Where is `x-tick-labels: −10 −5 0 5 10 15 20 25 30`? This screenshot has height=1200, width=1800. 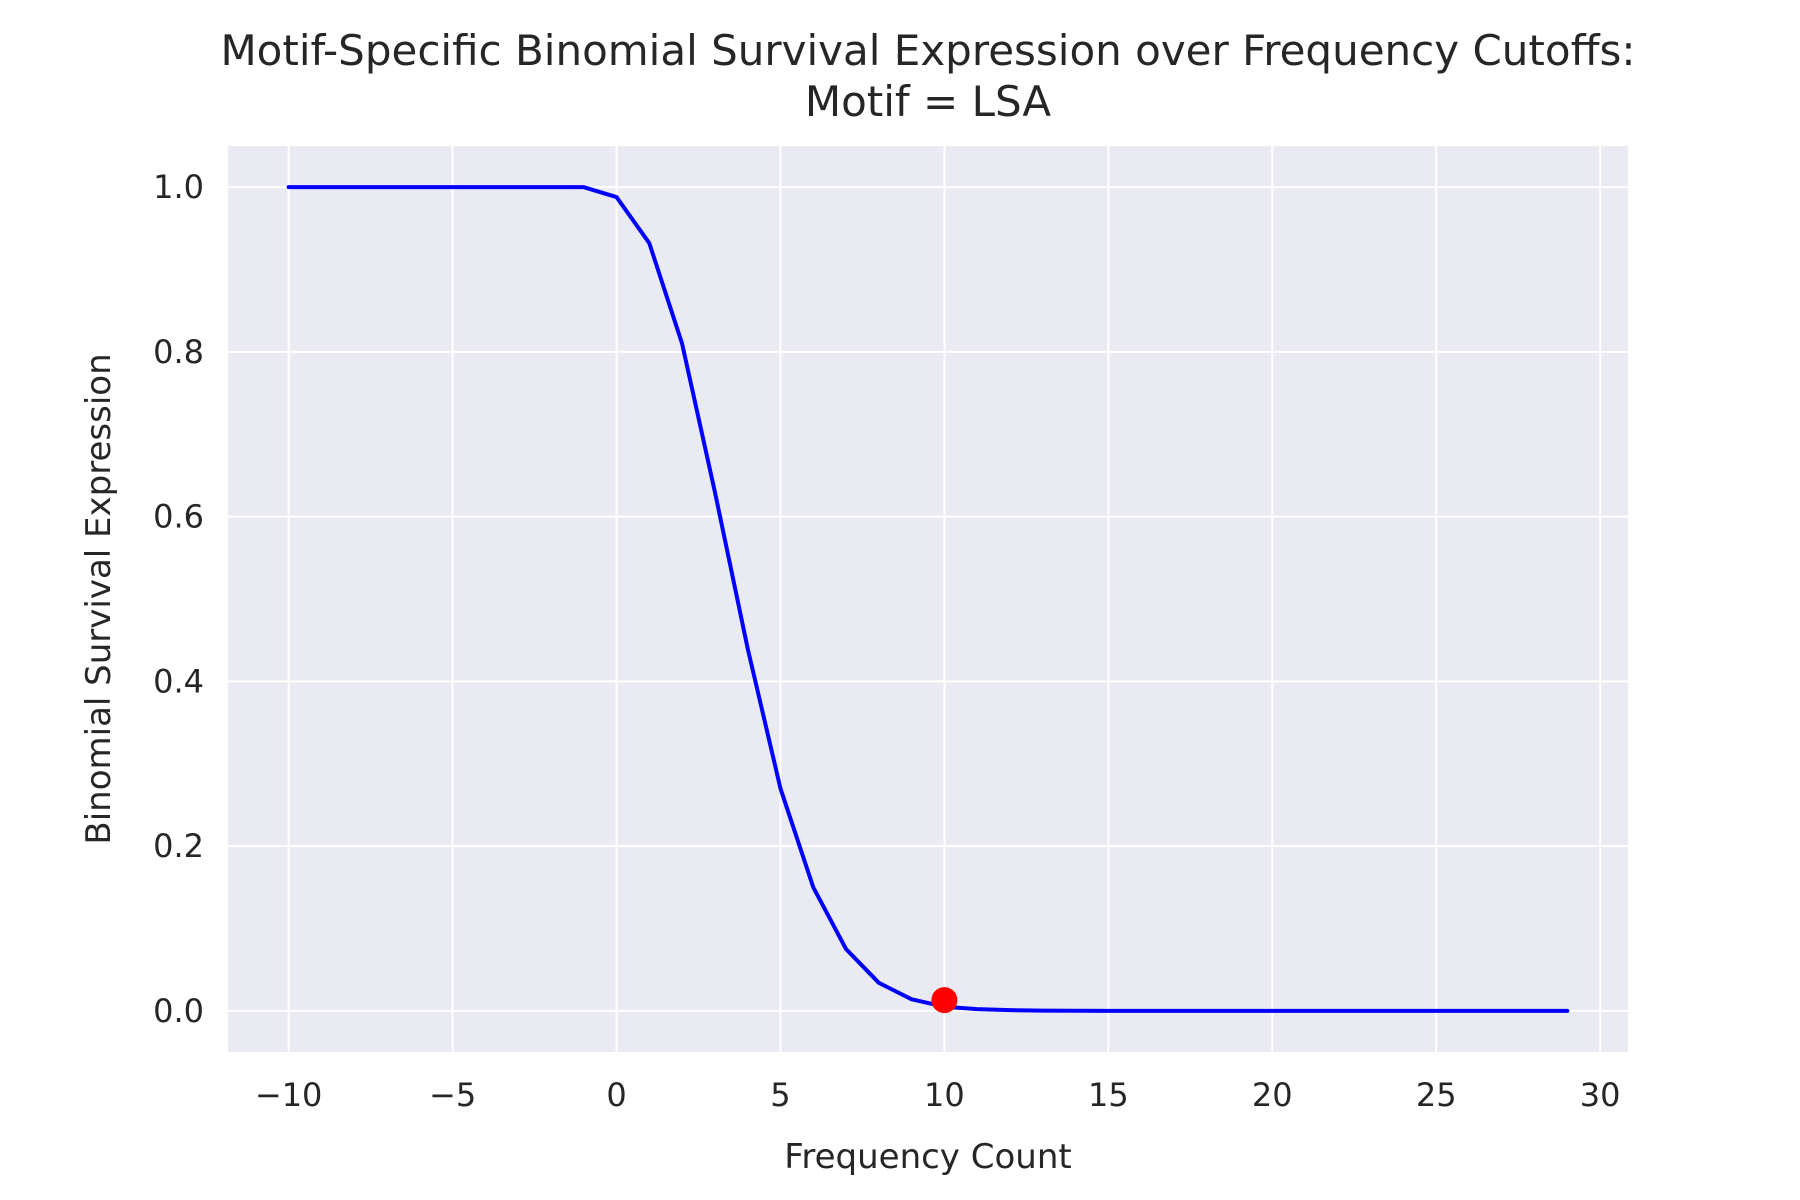
x-tick-labels: −10 −5 0 5 10 15 20 25 30 is located at coordinates (938, 1095).